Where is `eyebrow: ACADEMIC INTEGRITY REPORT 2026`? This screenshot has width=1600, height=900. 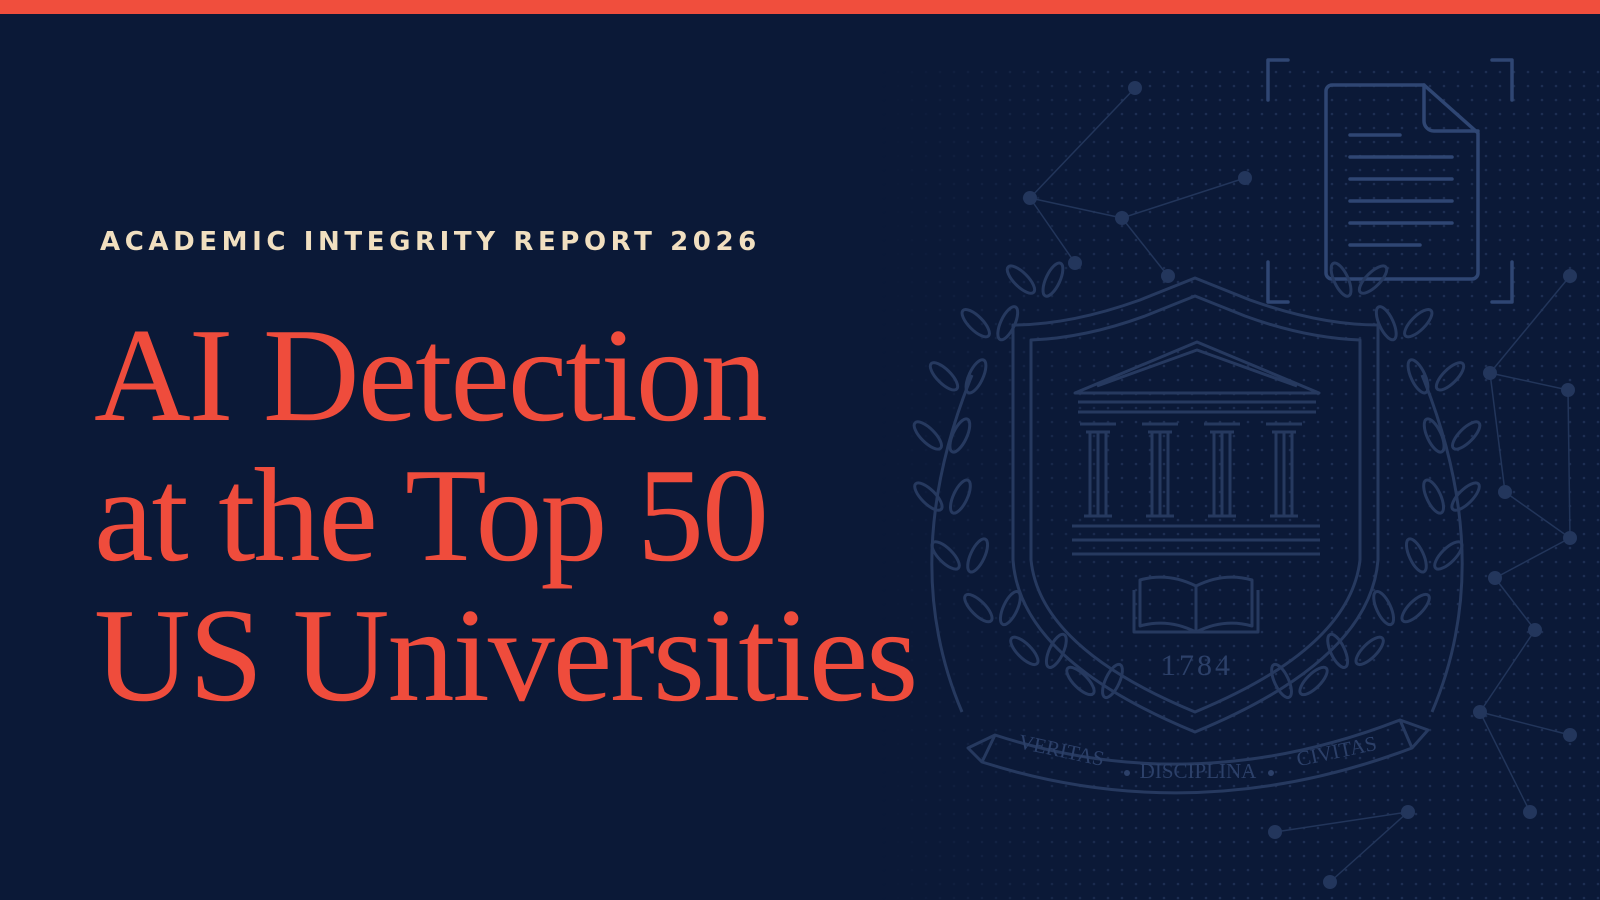
eyebrow: ACADEMIC INTEGRITY REPORT 2026 is located at coordinates (430, 242).